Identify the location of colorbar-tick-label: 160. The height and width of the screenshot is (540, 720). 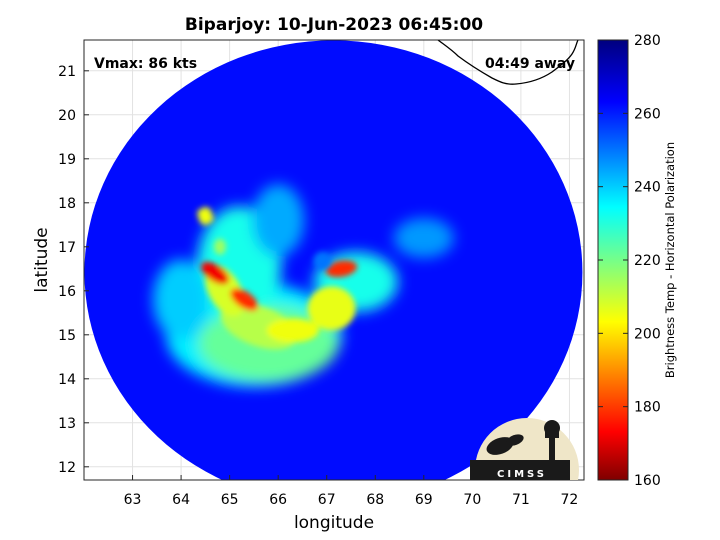
(647, 481).